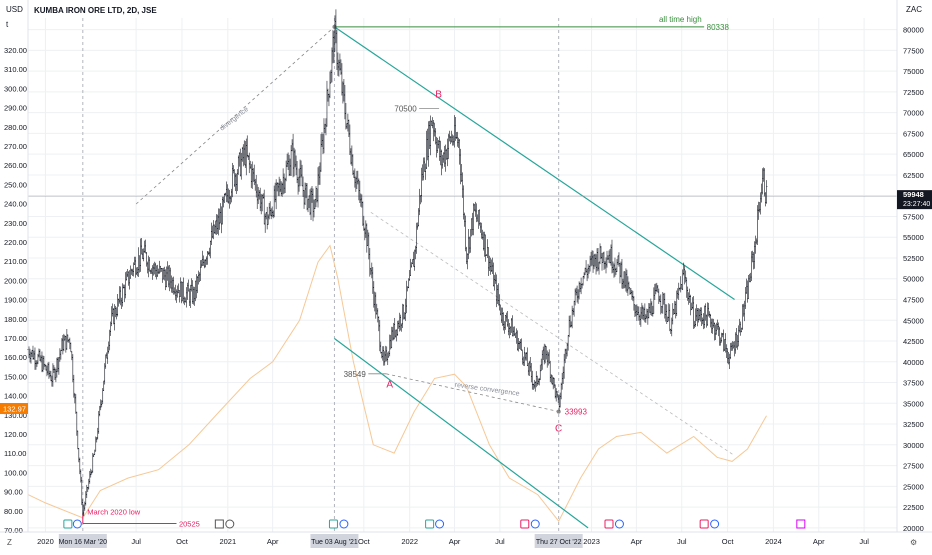  I want to click on right-tick-label: 22500, so click(913, 507).